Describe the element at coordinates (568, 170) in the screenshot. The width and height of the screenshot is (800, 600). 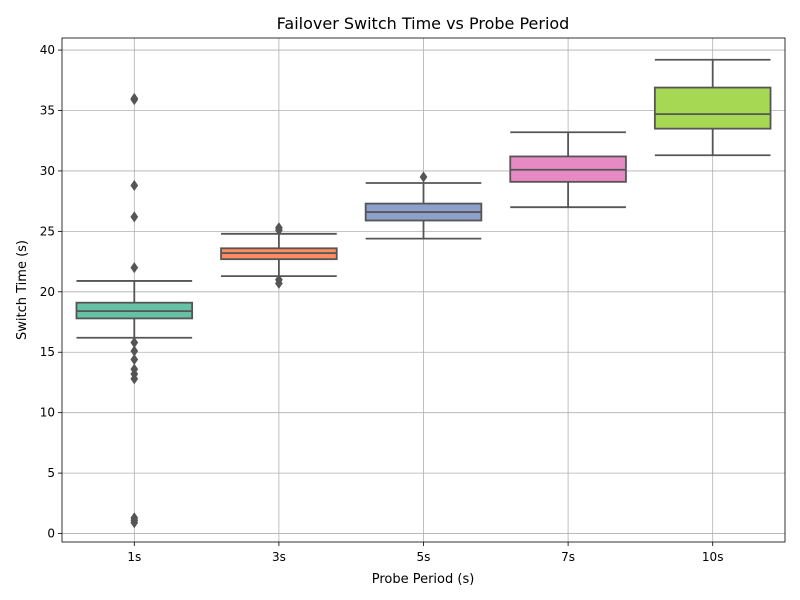
I see `box-7s` at that location.